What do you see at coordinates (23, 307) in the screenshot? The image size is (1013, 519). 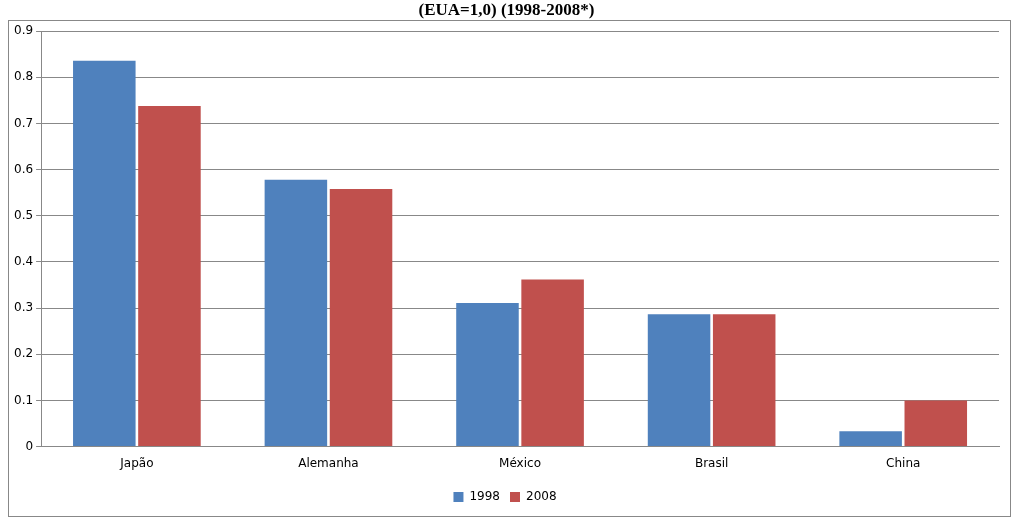 I see `y-tick-label: 0.3` at bounding box center [23, 307].